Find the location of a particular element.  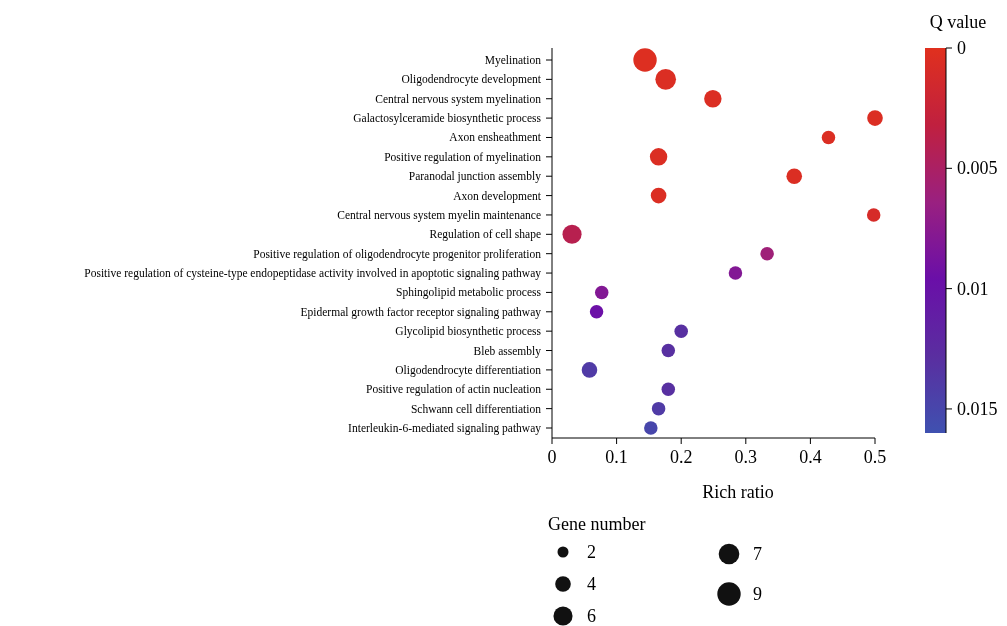

y-tick-label: Axon development is located at coordinates (497, 196).